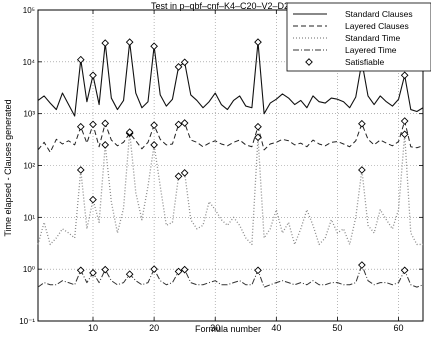 Image resolution: width=431 pixels, height=337 pixels. I want to click on legend-label: Layered Clauses, so click(377, 26).